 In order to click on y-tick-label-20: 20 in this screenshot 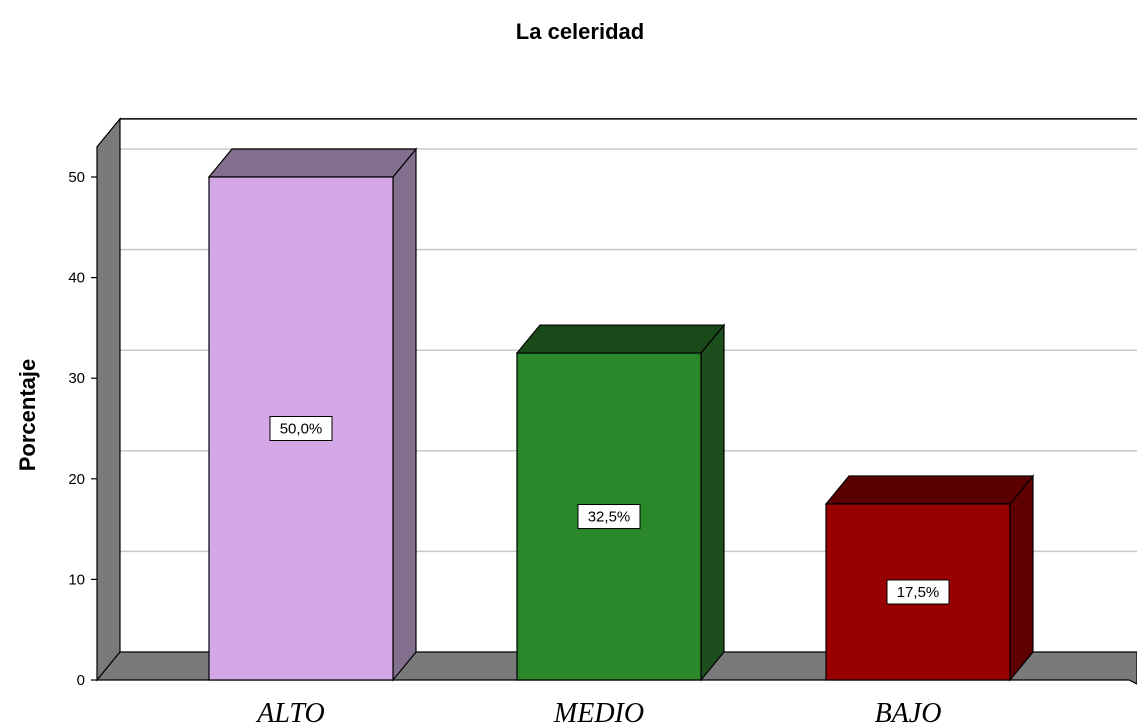, I will do `click(76, 479)`.